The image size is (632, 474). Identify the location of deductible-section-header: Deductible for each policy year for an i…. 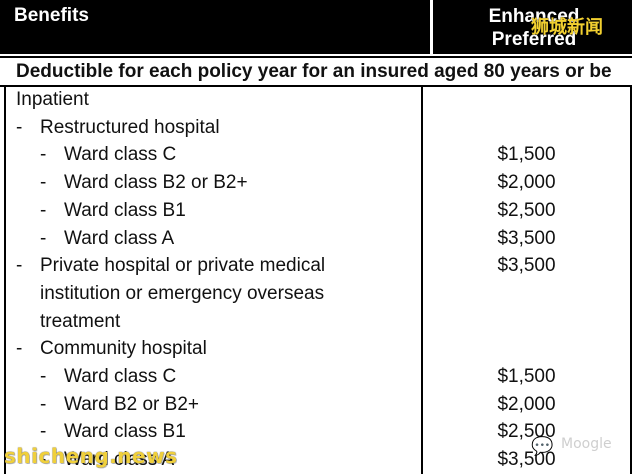
(316, 71).